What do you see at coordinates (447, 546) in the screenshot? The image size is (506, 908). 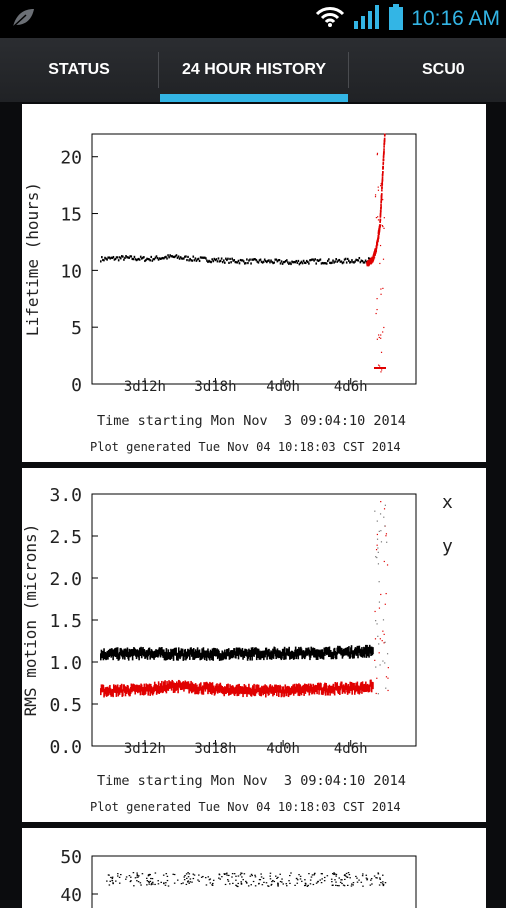 I see `legend-y: y` at bounding box center [447, 546].